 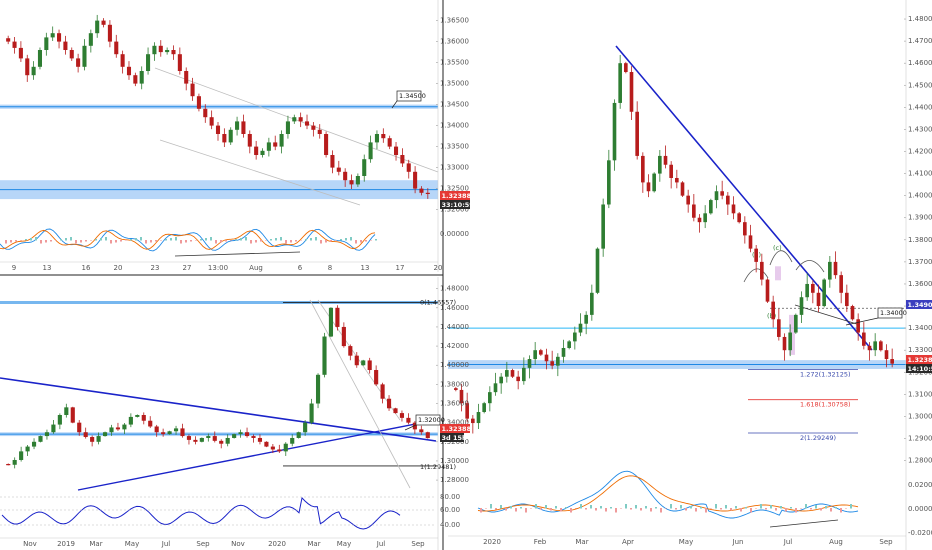 I want to click on divergence-line, so click(x=804, y=523).